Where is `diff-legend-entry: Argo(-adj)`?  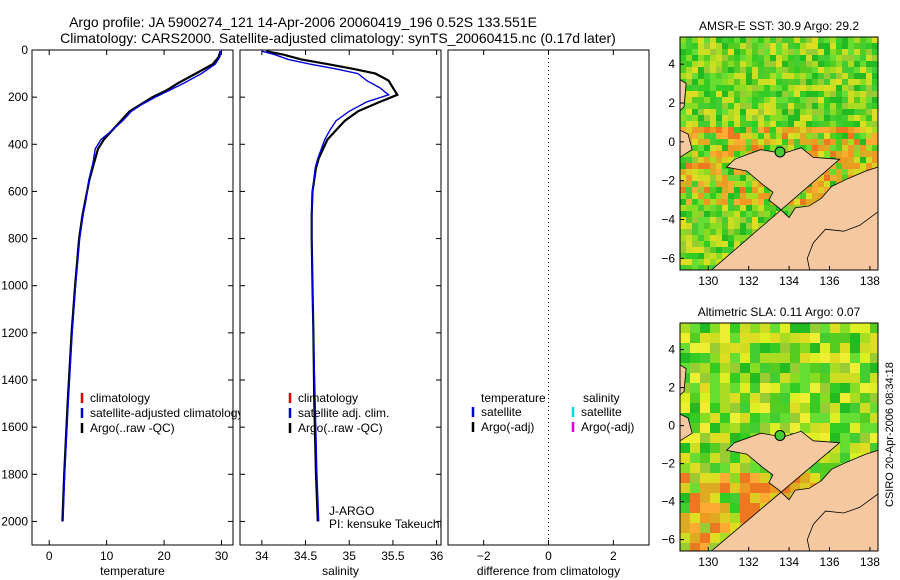
diff-legend-entry: Argo(-adj) is located at coordinates (607, 427).